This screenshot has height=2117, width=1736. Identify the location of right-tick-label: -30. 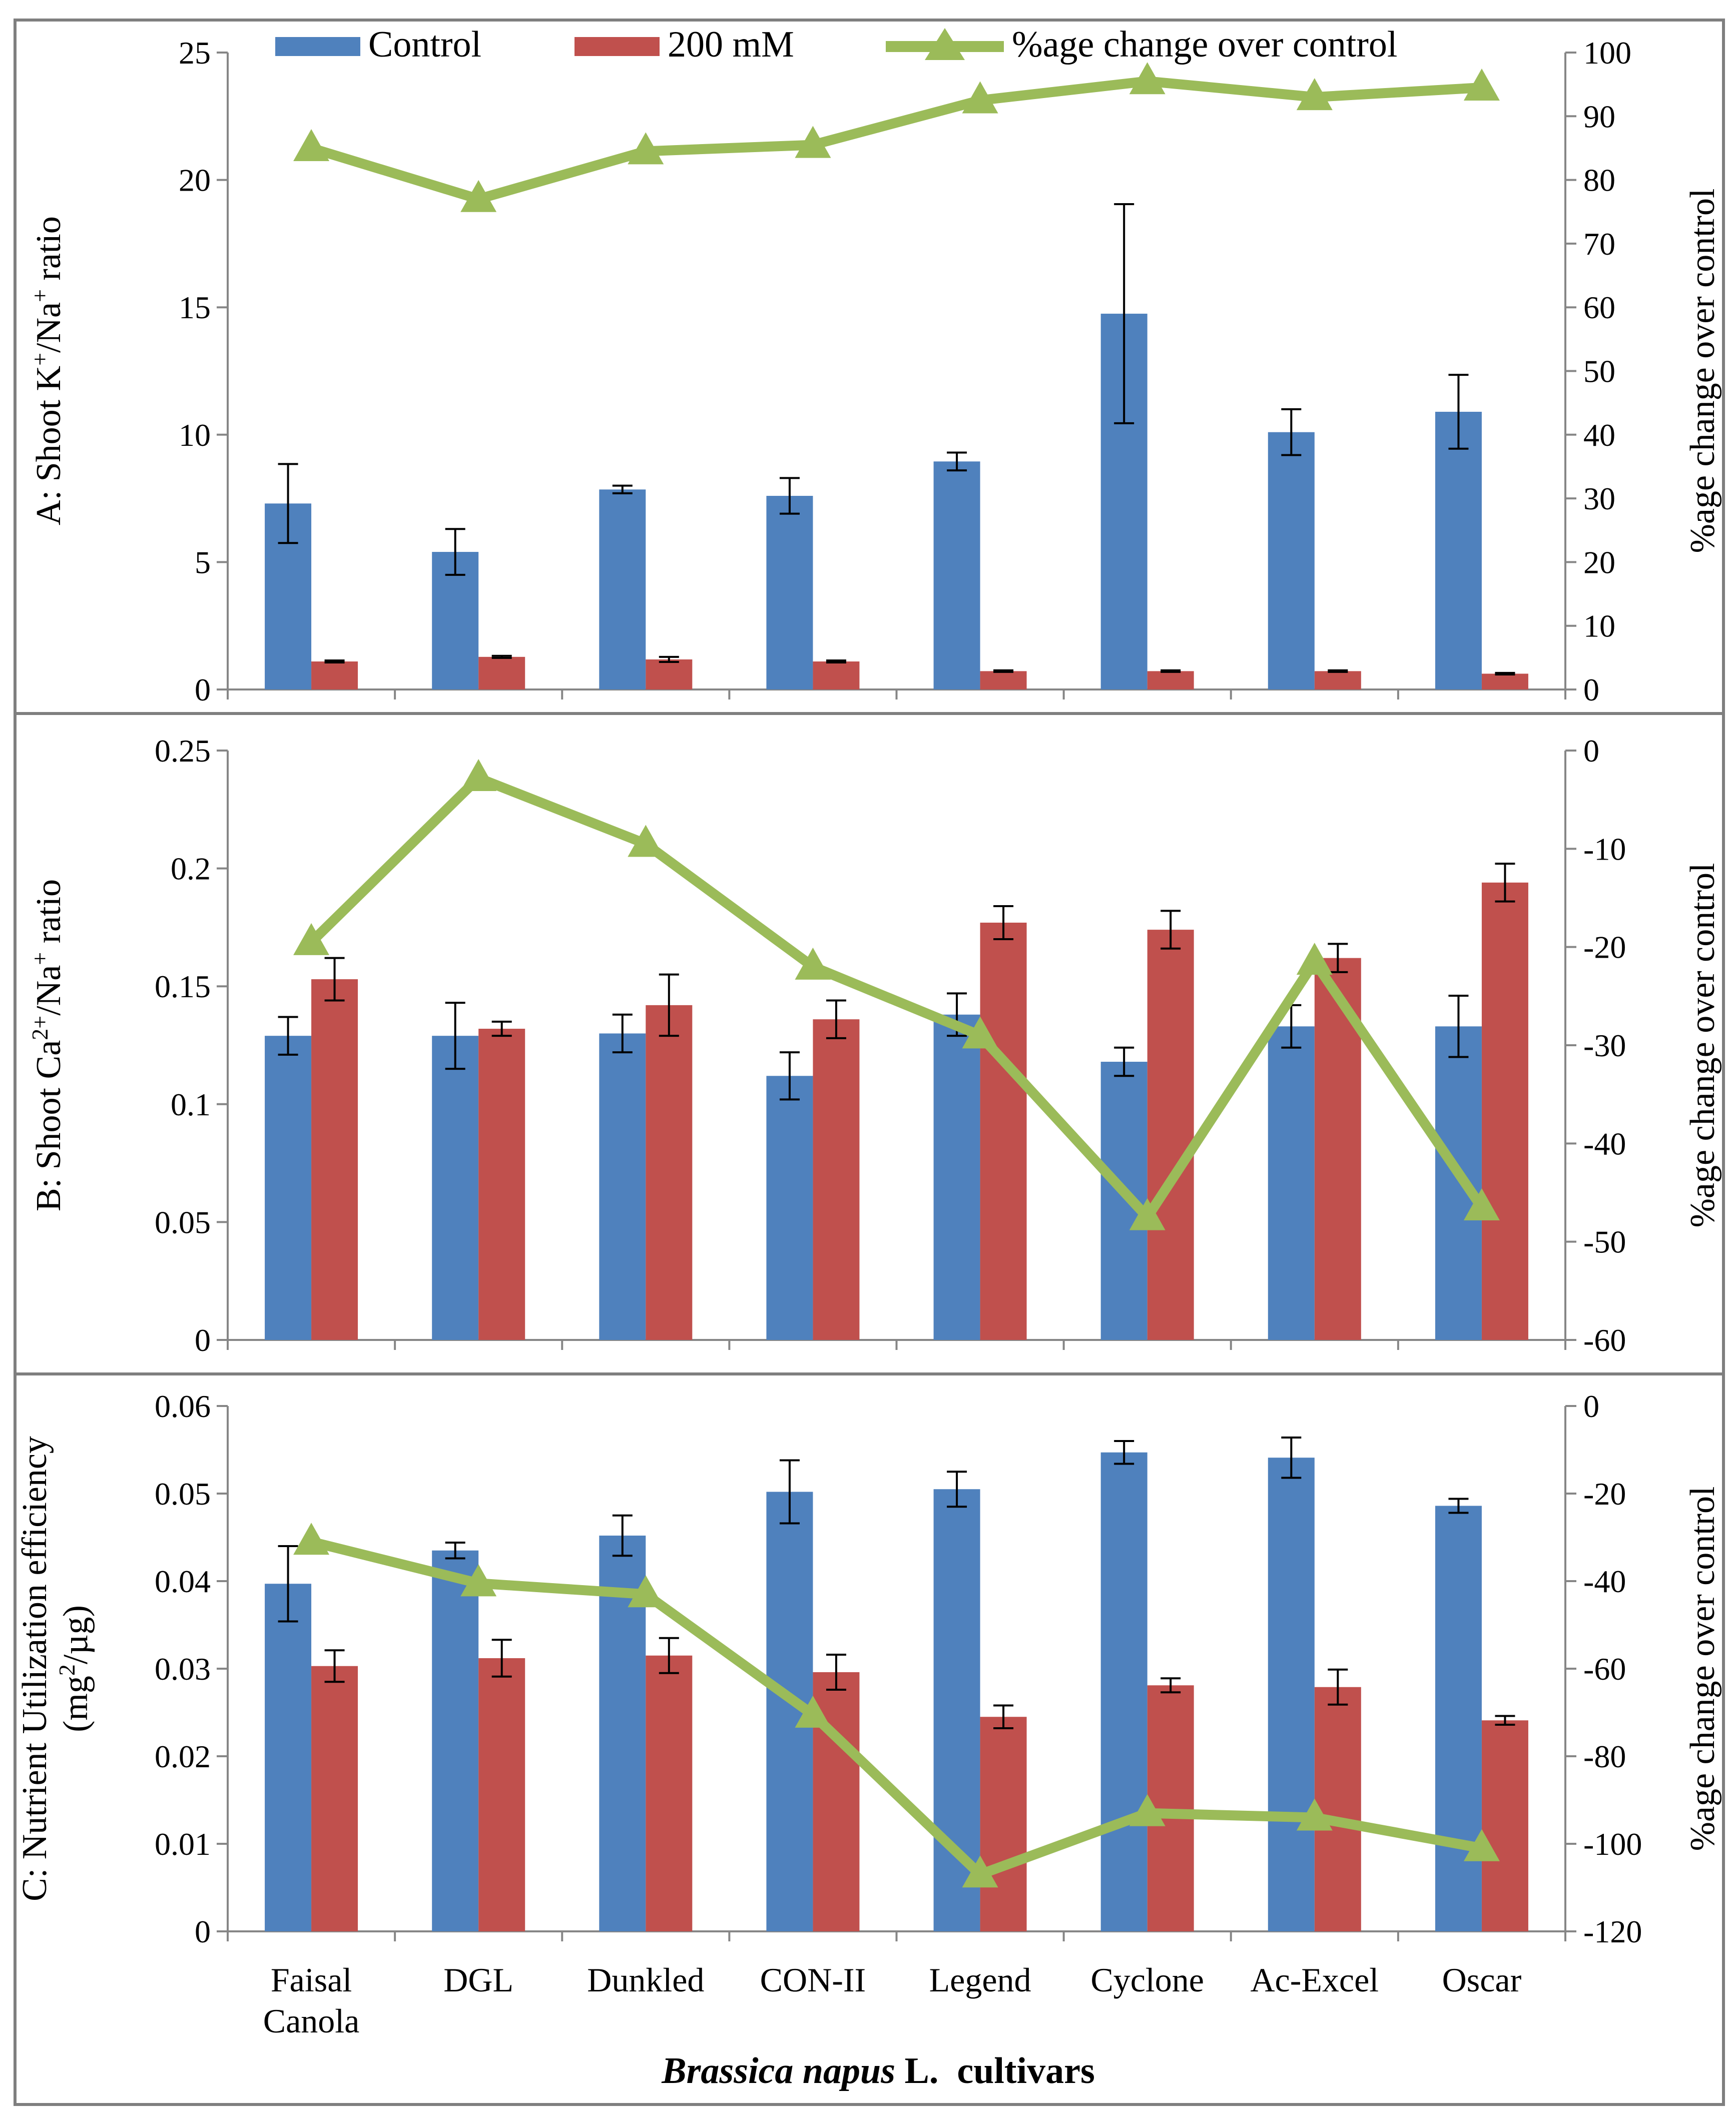
(1605, 1045).